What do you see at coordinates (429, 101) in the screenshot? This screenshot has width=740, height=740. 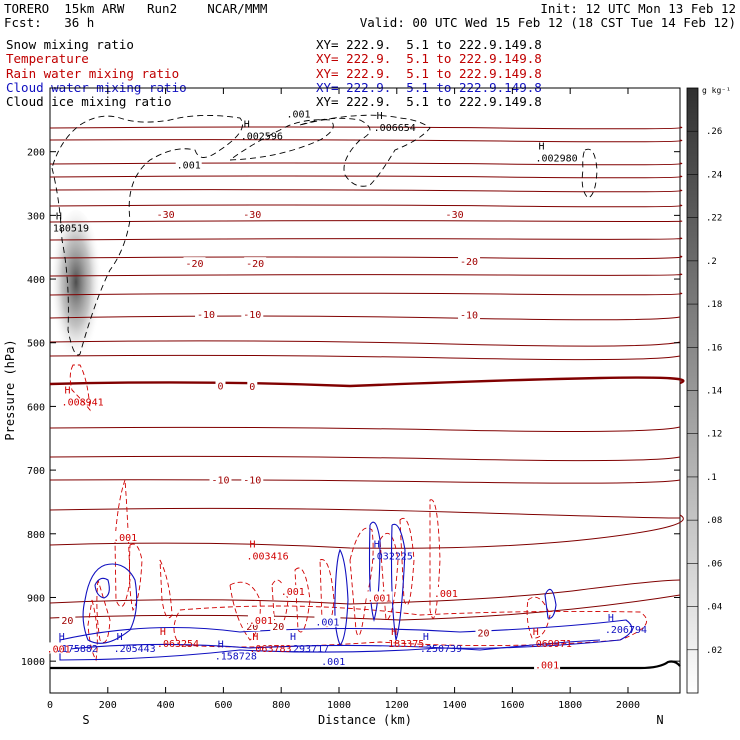 I see `legend-cloud-ice-xy: XY= 222.9. 5.1 to 222.9.149.8` at bounding box center [429, 101].